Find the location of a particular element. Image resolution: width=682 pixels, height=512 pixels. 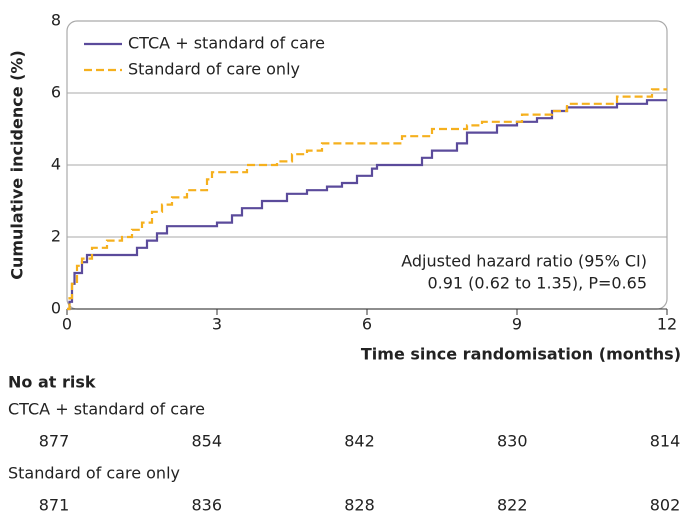

risk-count: 830 is located at coordinates (512, 441).